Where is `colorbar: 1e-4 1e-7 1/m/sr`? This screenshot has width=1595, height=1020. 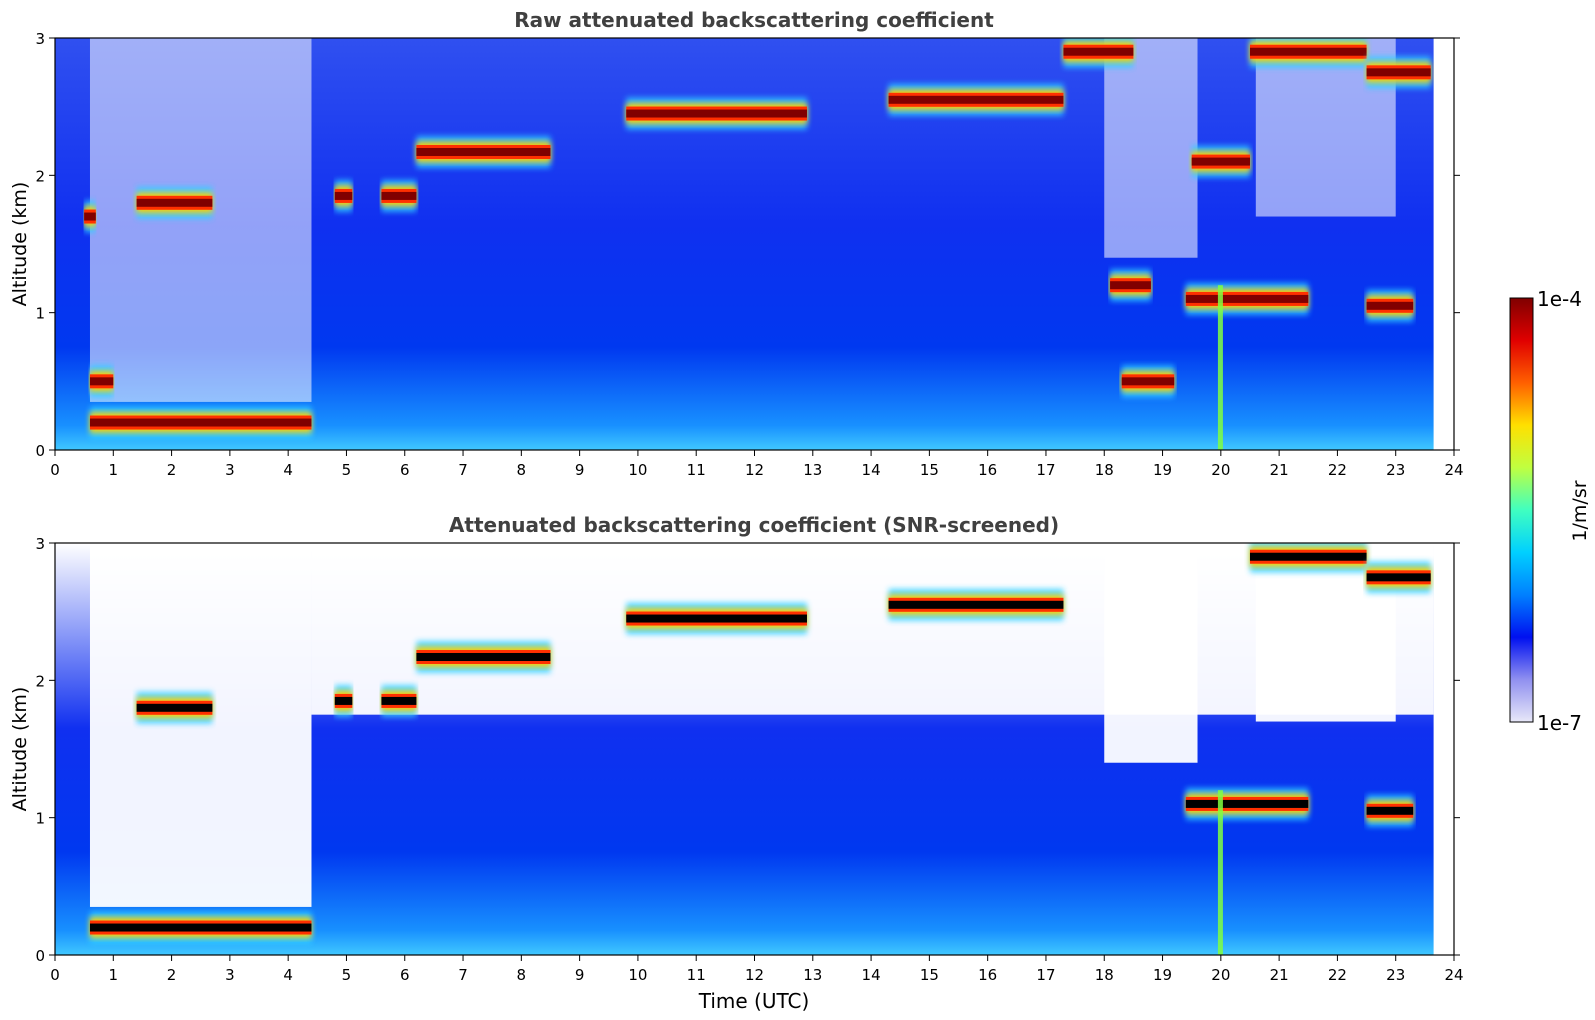
colorbar: 1e-4 1e-7 1/m/sr is located at coordinates (1550, 511).